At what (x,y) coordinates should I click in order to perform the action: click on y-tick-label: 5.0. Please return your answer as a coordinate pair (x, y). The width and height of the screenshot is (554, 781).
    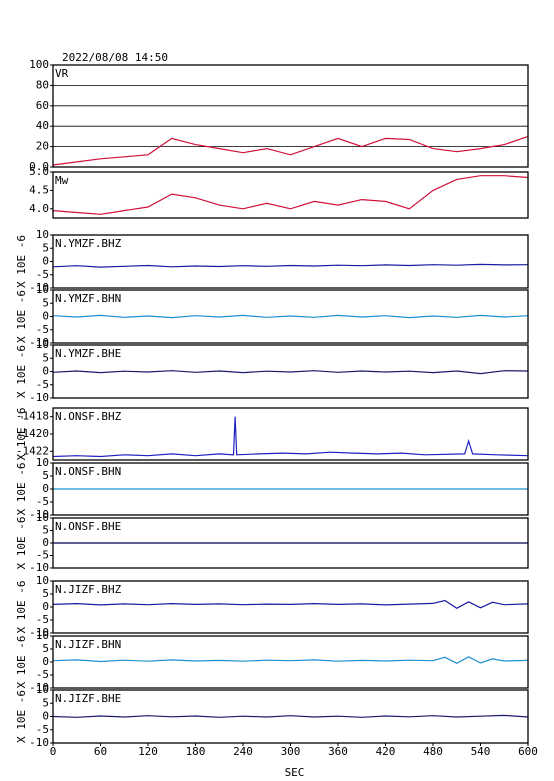
    Looking at the image, I should click on (39, 171).